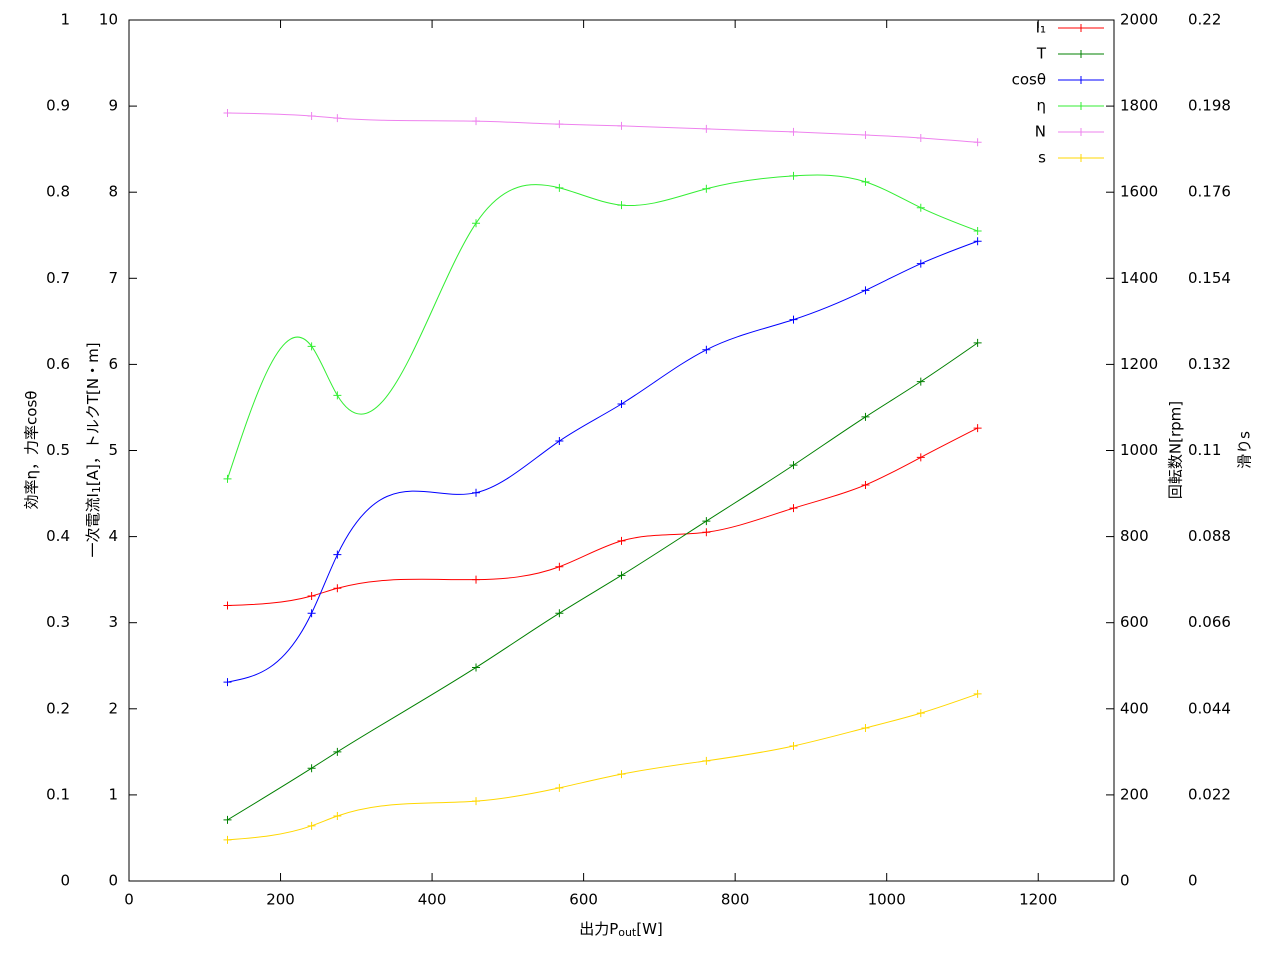  Describe the element at coordinates (1209, 364) in the screenshot. I see `y-tick-label: 0.132` at that location.